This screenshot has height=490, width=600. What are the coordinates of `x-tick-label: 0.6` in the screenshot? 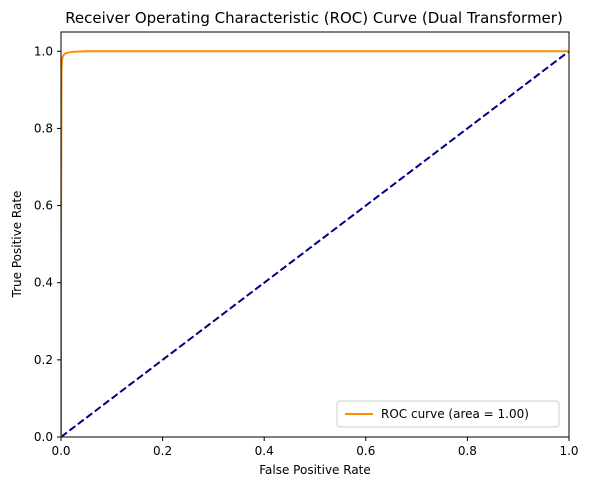 It's located at (365, 451).